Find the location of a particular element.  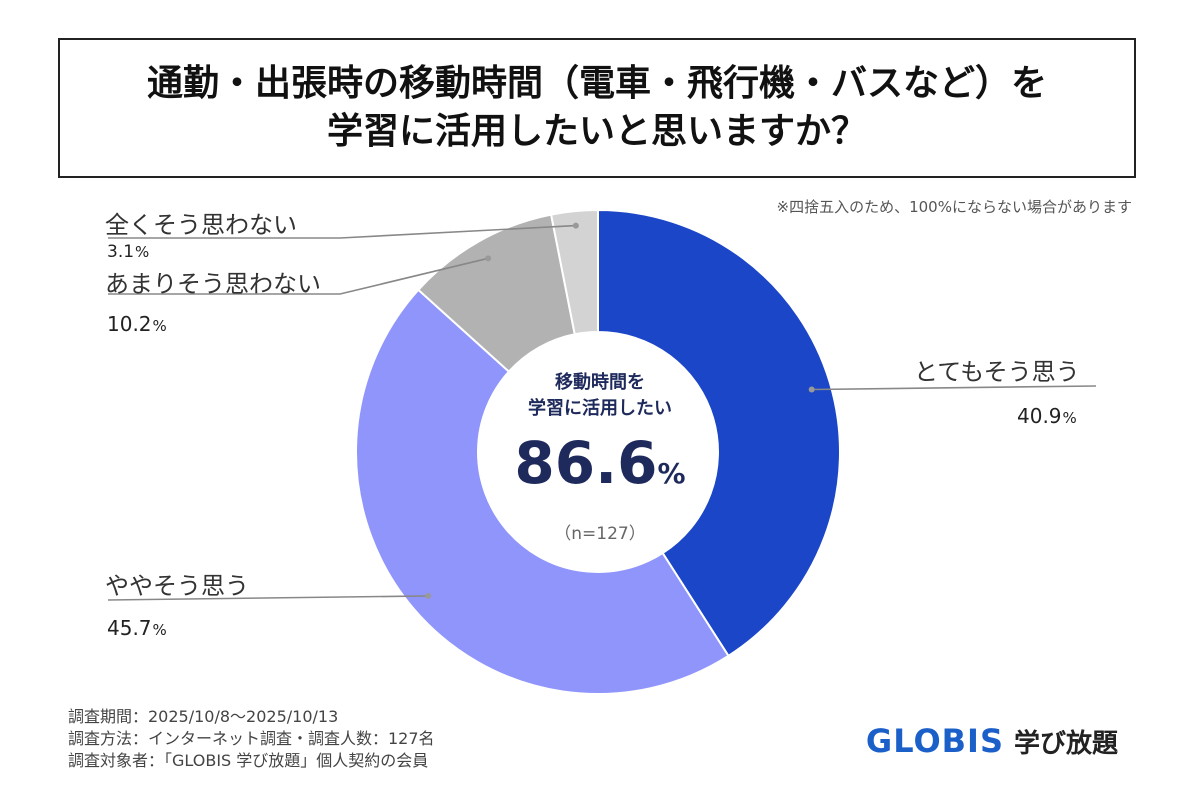

label-name-somewhat: ややそう思う is located at coordinates (177, 586).